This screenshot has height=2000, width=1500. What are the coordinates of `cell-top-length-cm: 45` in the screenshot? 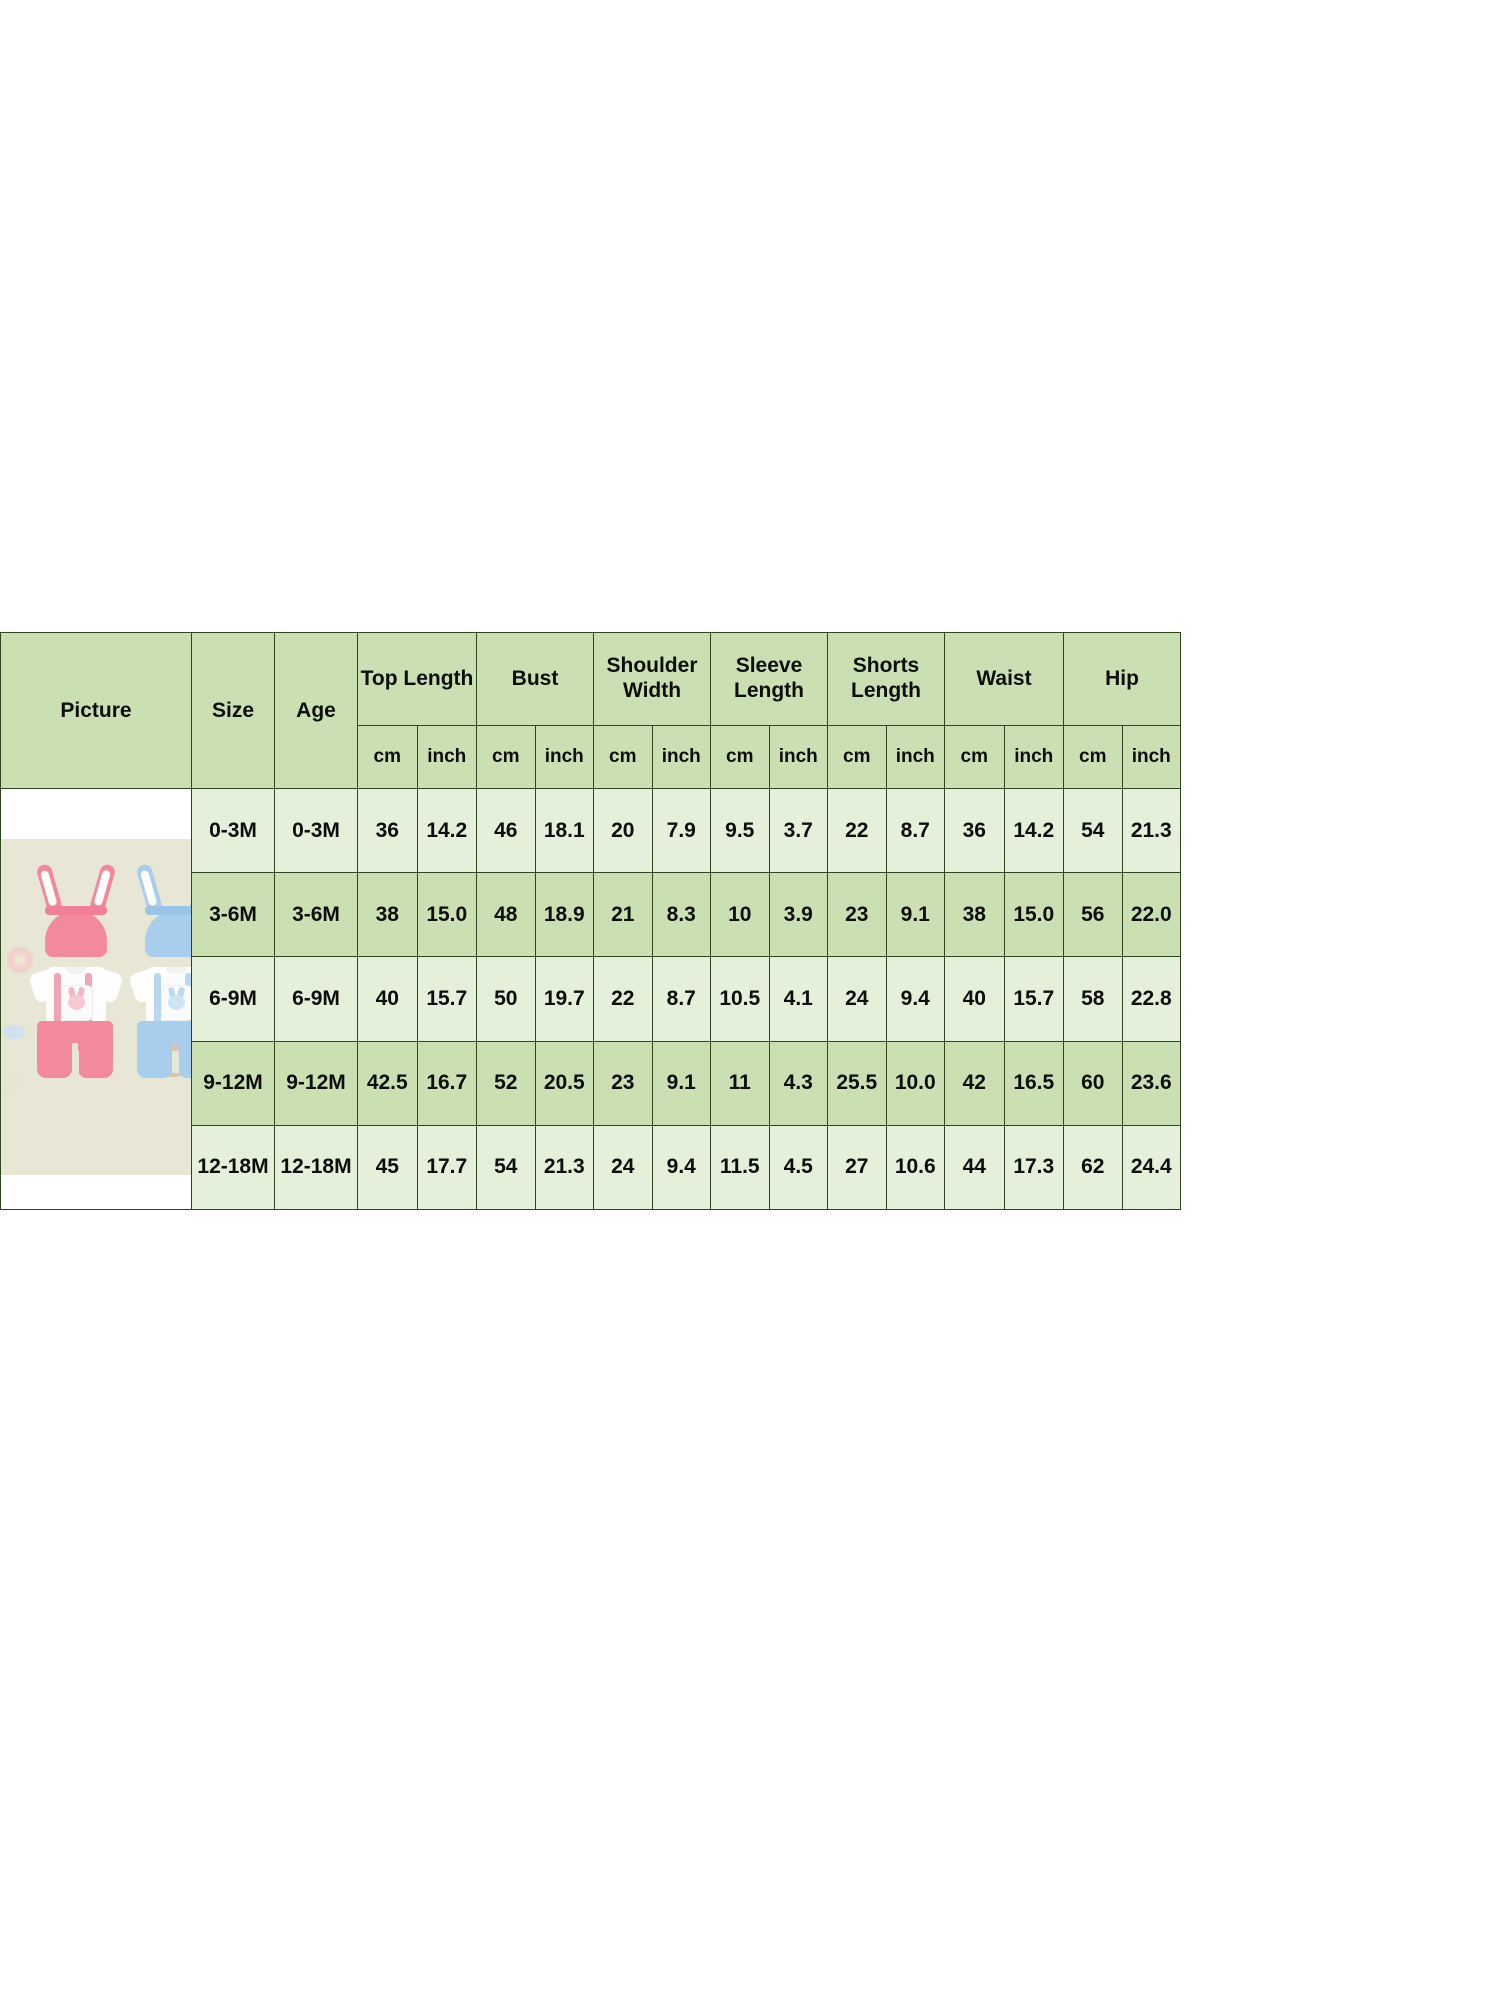 It's located at (387, 1167).